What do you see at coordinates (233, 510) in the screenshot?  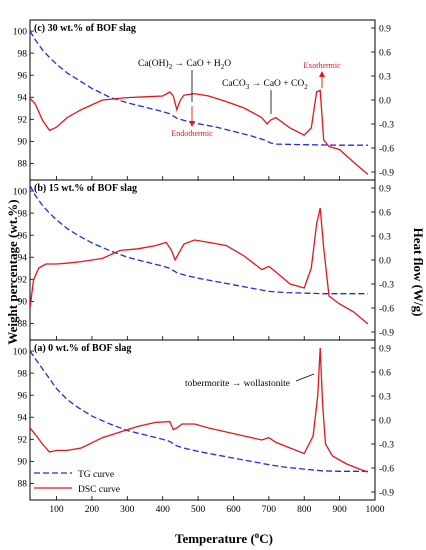 I see `x-tick-label: 600` at bounding box center [233, 510].